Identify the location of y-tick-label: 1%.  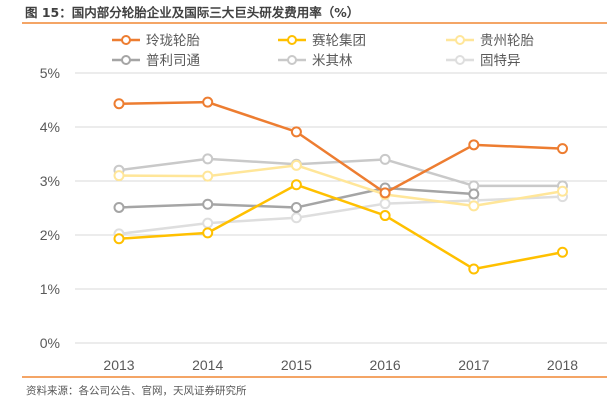
(50, 289).